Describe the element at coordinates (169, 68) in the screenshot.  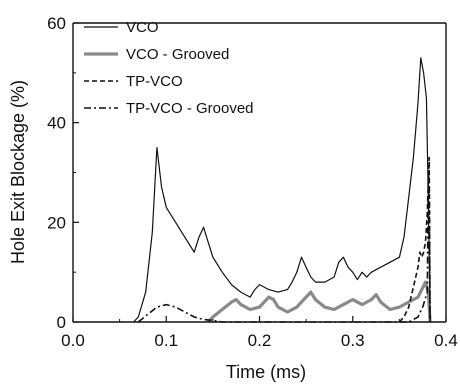
I see `legend: VCO VCO - Grooved TP-VCO TP-VCO - Grooved` at that location.